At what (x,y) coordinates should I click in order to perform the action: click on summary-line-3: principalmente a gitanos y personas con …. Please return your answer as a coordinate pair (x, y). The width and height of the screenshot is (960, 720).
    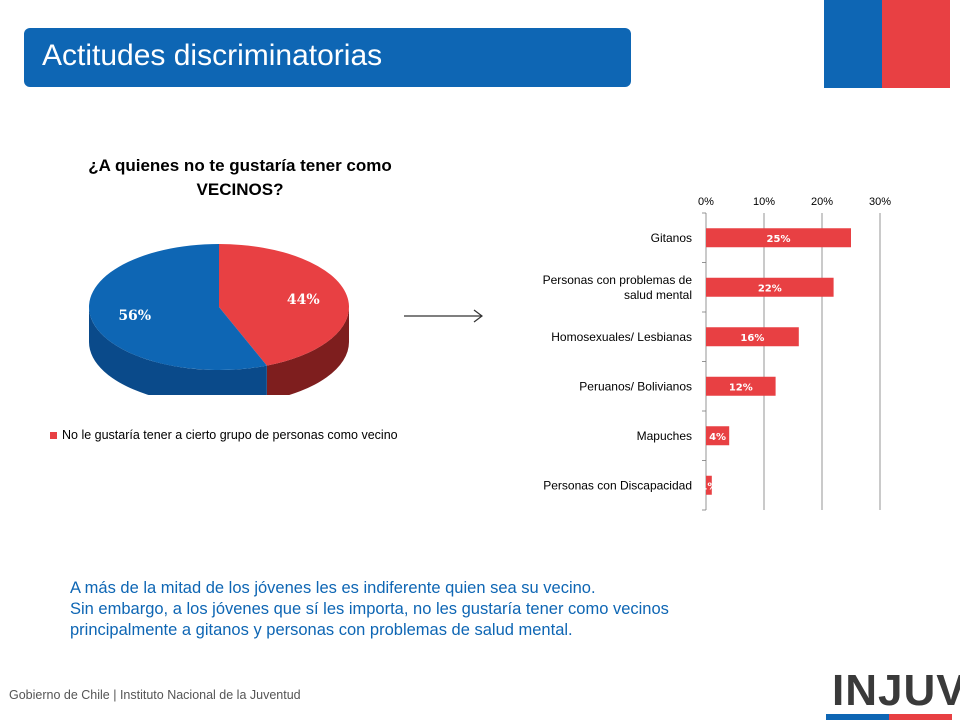
    Looking at the image, I should click on (321, 630).